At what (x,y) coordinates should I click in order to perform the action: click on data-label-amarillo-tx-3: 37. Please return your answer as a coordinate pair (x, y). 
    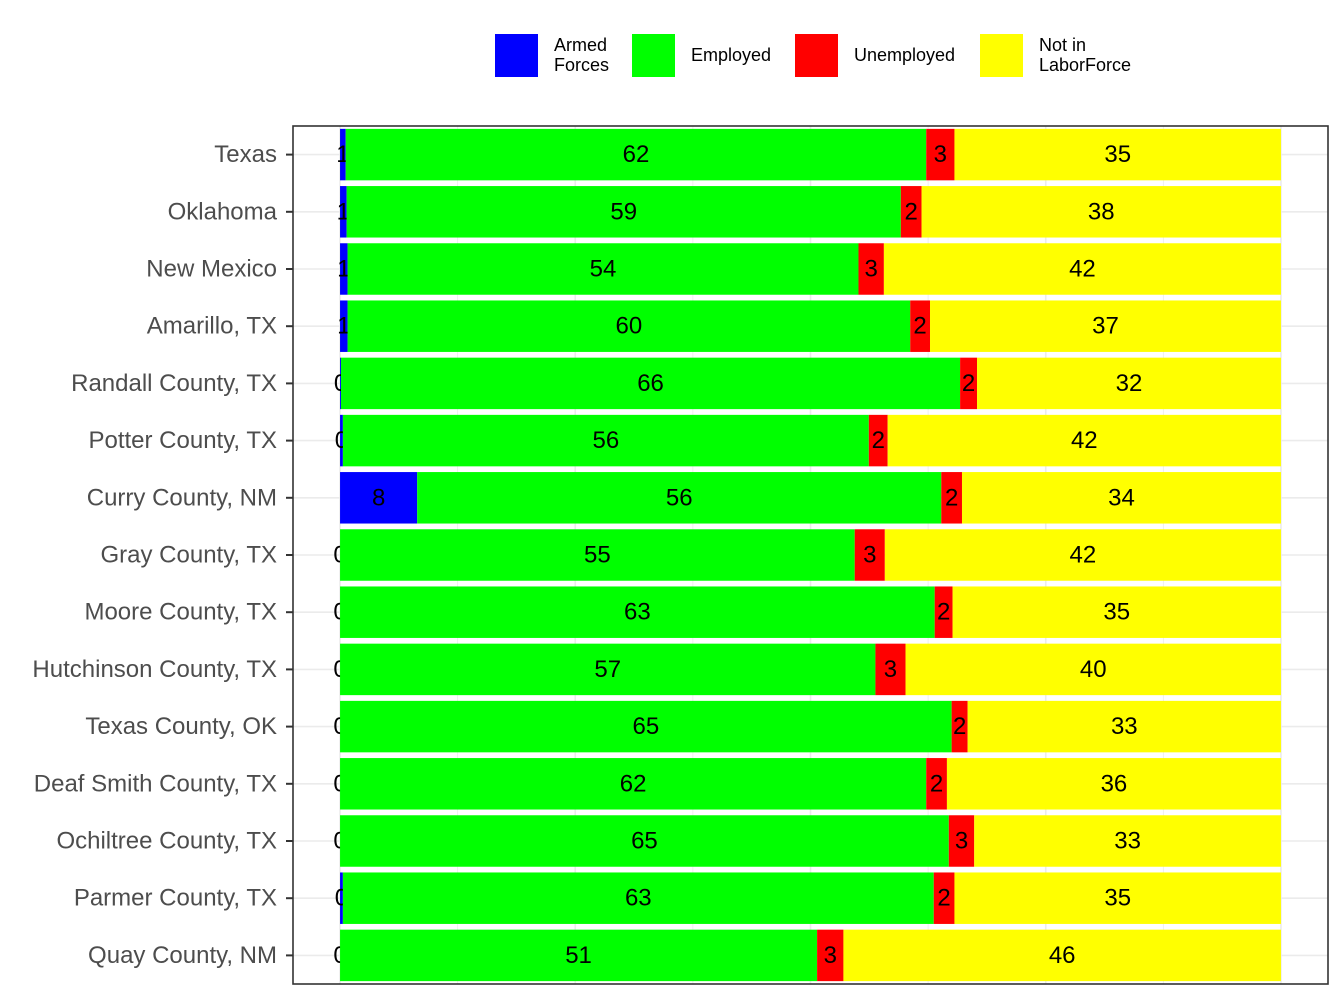
    Looking at the image, I should click on (1105, 326).